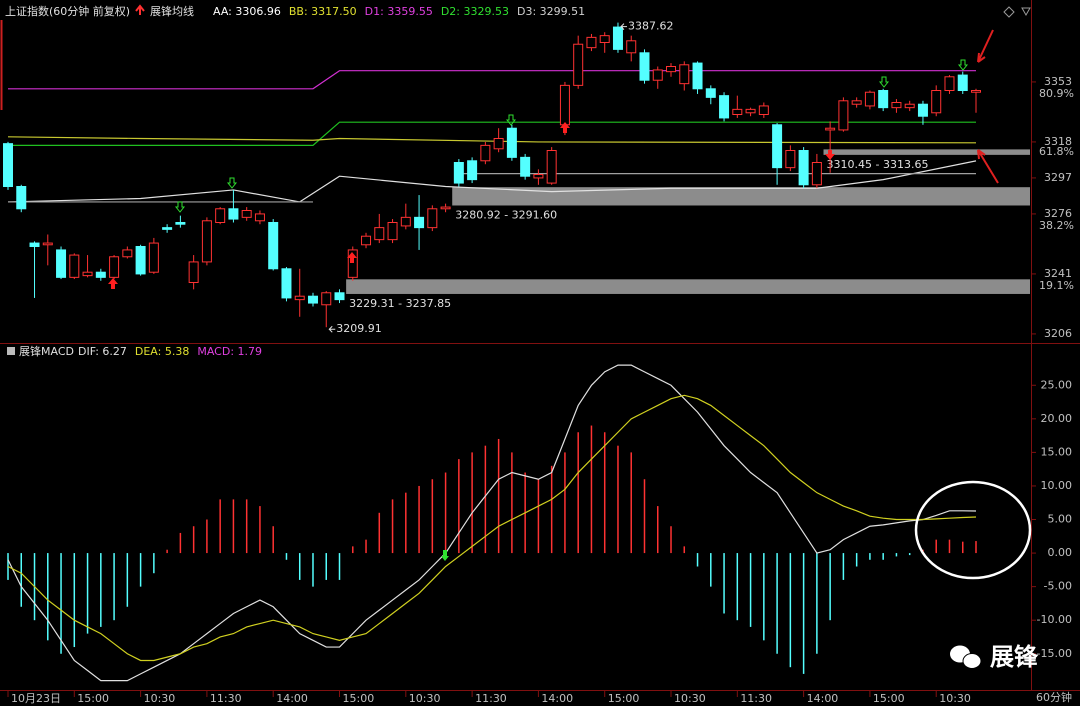 Image resolution: width=1080 pixels, height=706 pixels. I want to click on indicator-label: BB: 3317.50, so click(323, 11).